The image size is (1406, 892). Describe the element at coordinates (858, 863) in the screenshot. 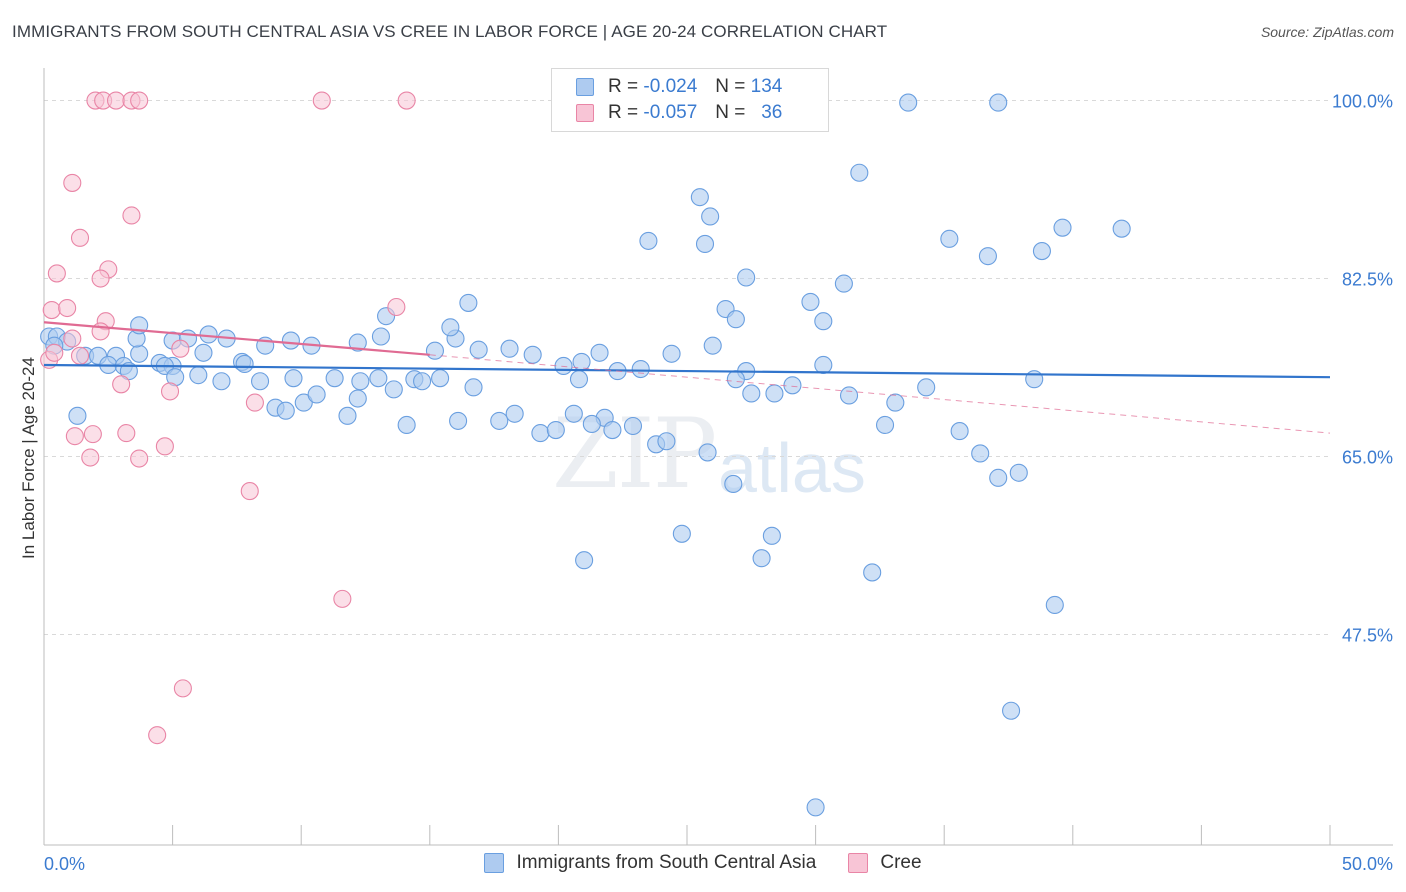

I see `legend-swatch-pink` at that location.